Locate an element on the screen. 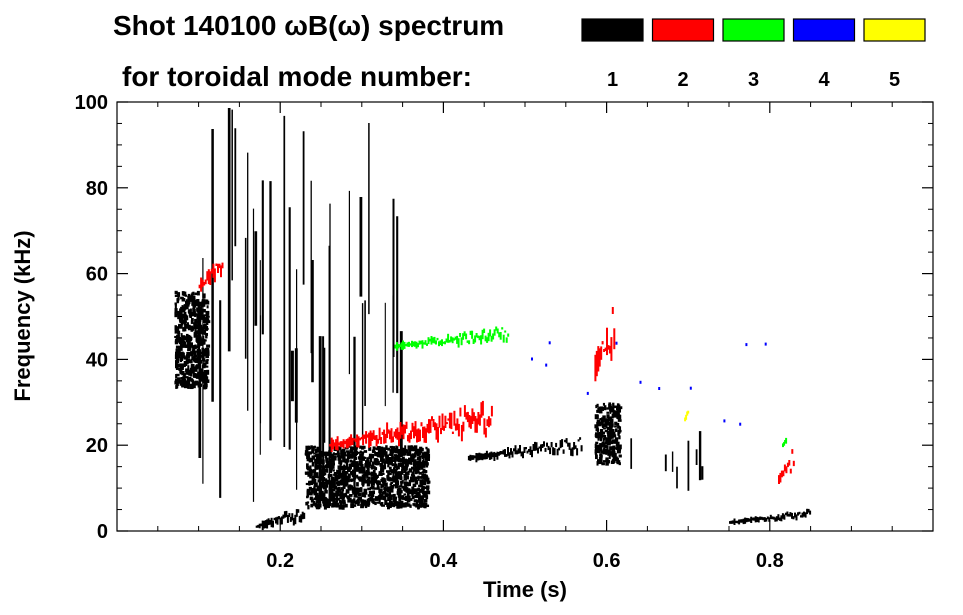 The image size is (963, 615). x-tick-label: 0.4 is located at coordinates (443, 561).